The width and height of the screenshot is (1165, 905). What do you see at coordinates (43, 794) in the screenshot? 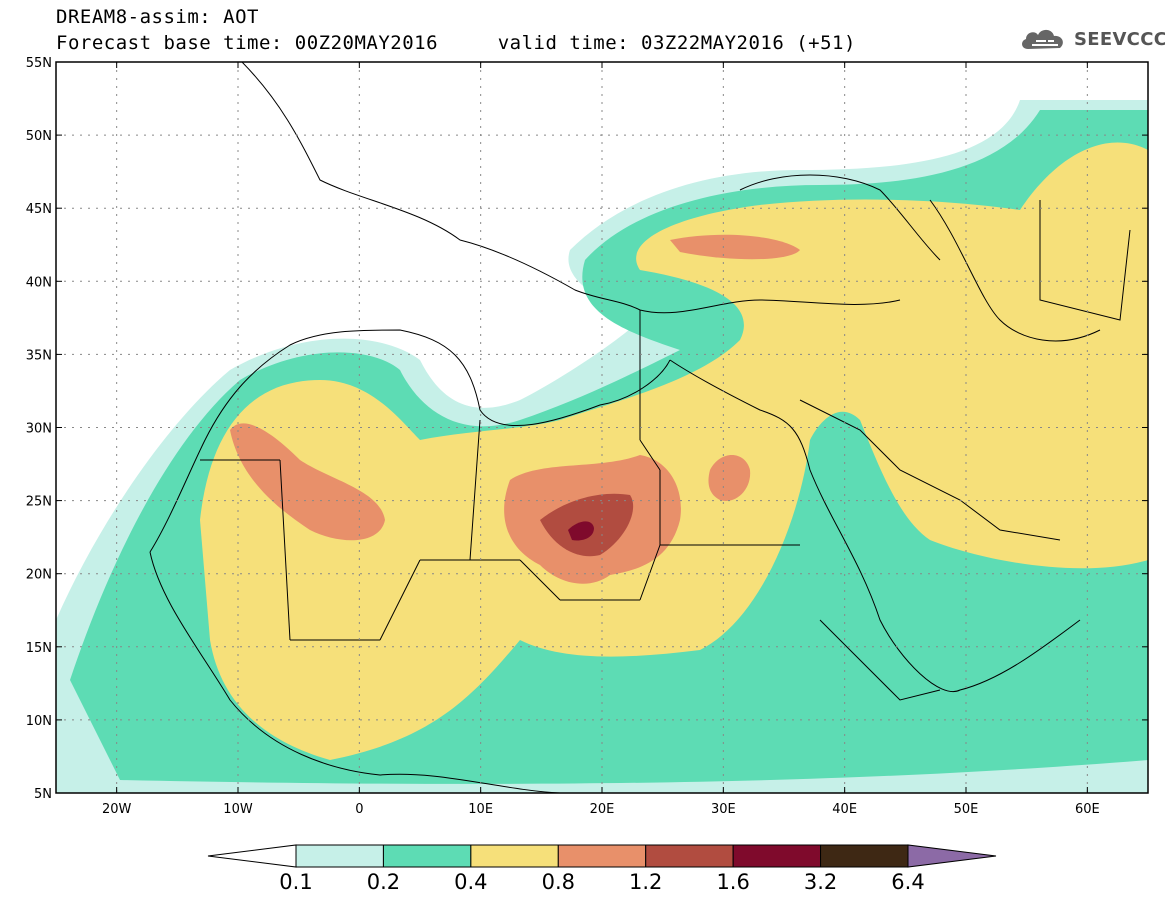
I see `lat-label: 5N` at bounding box center [43, 794].